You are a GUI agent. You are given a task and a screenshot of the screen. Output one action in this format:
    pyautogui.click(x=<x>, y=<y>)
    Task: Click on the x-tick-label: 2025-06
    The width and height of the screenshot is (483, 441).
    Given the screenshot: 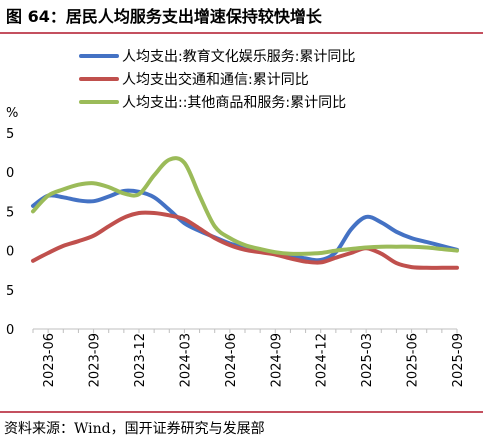 What is the action you would take?
    pyautogui.click(x=413, y=360)
    